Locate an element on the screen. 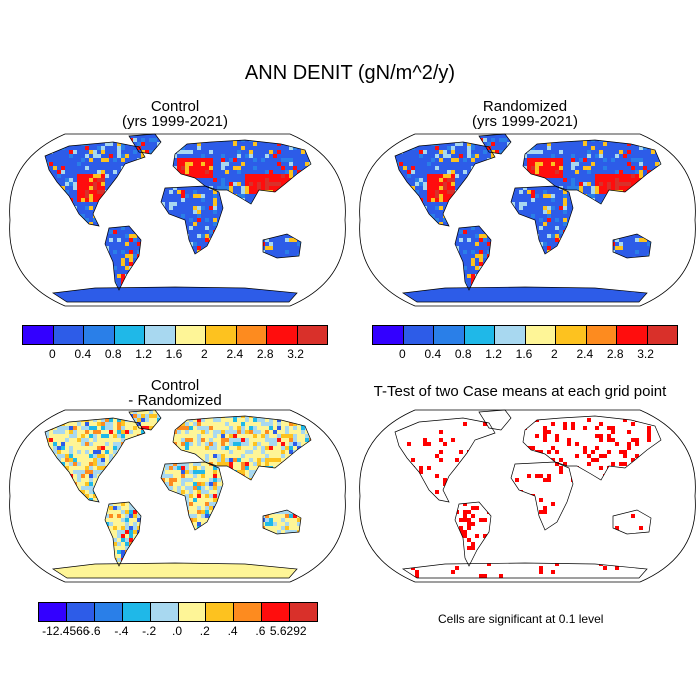 This screenshot has height=700, width=700. colorbar-tick-label: .0 is located at coordinates (177, 631).